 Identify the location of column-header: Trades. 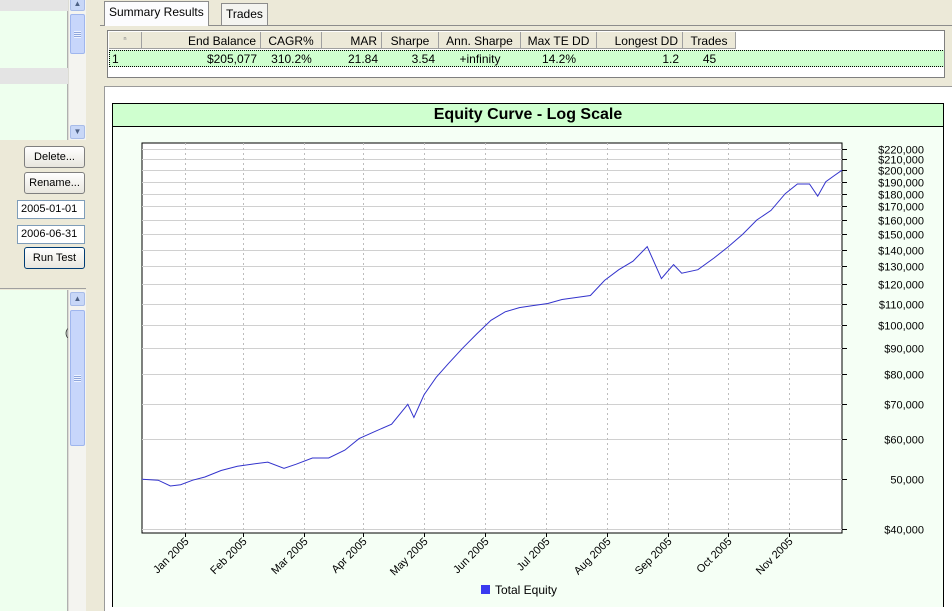
(709, 40).